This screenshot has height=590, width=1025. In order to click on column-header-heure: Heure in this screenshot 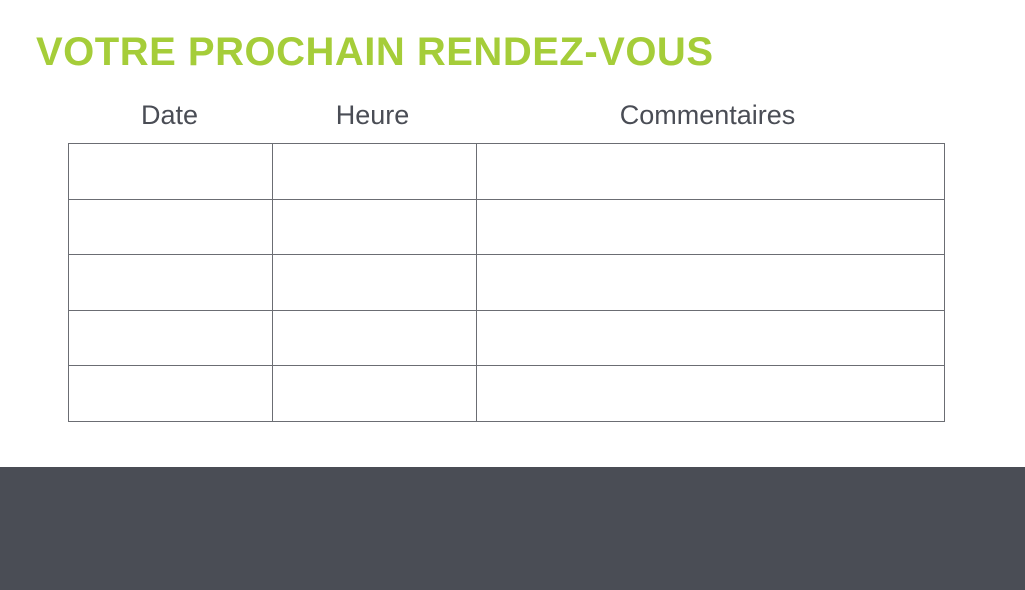, I will do `click(372, 115)`.